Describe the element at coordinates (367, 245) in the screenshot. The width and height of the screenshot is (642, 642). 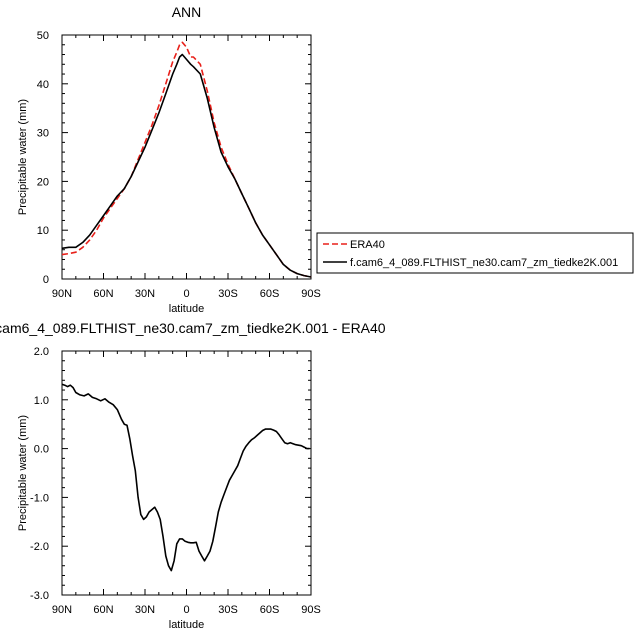
I see `legend-label-0: ERA40` at that location.